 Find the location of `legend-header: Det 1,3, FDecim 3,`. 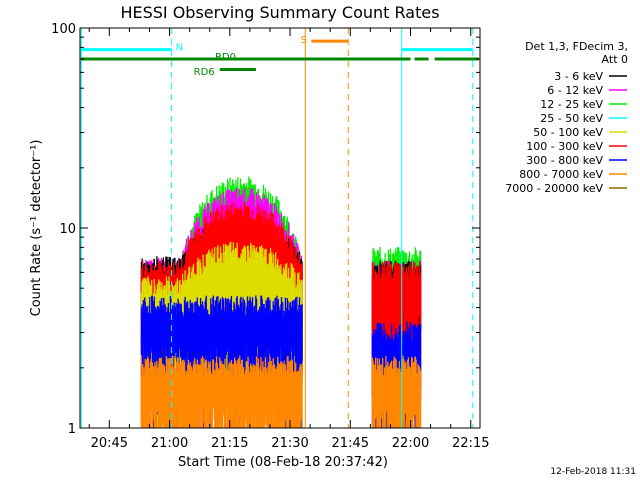

legend-header: Det 1,3, FDecim 3, is located at coordinates (576, 46).